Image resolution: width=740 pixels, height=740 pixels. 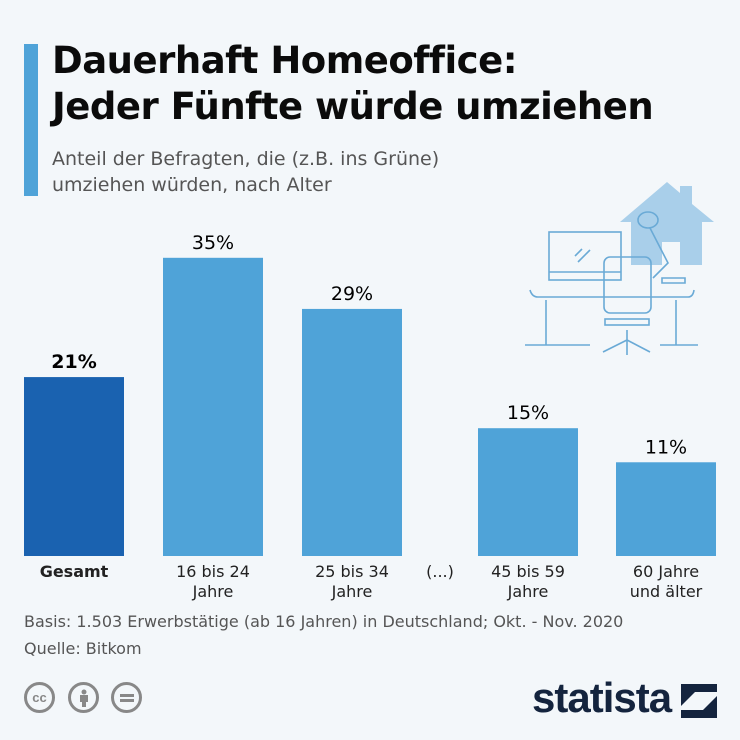 I want to click on data-label-0: 21%, so click(x=73, y=362).